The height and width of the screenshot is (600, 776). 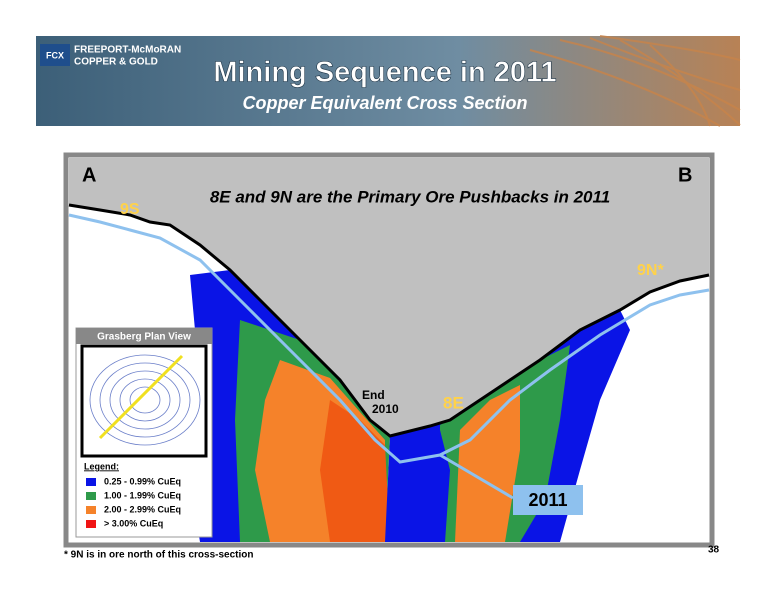 I want to click on inset-section-line, so click(x=141, y=397).